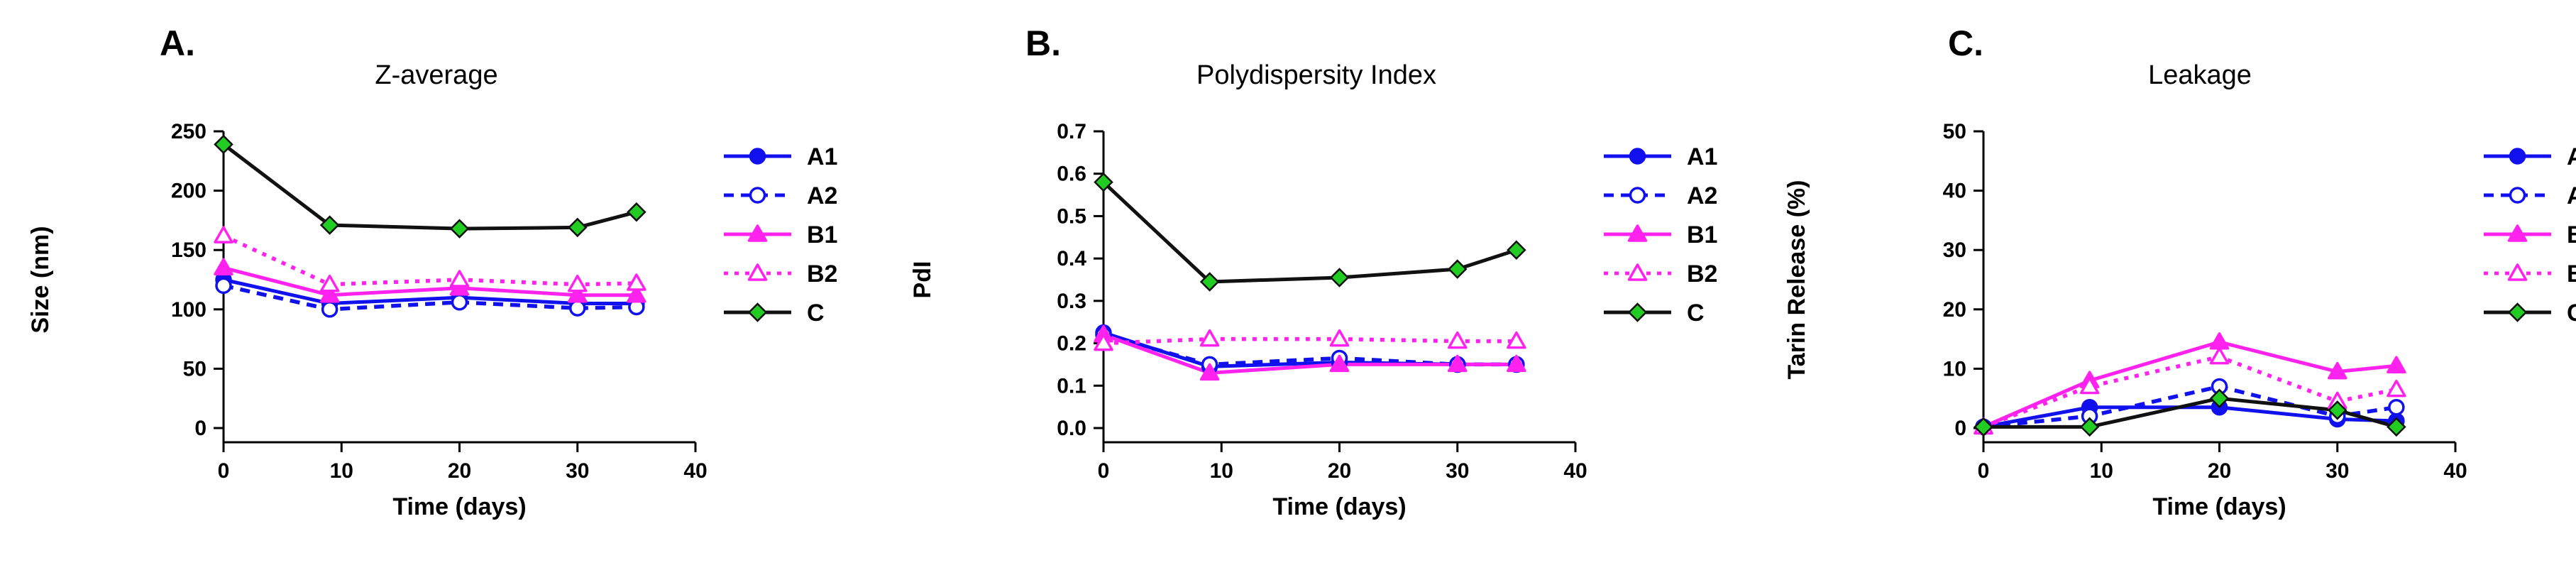  Describe the element at coordinates (1954, 251) in the screenshot. I see `y-tick-label: 30` at that location.